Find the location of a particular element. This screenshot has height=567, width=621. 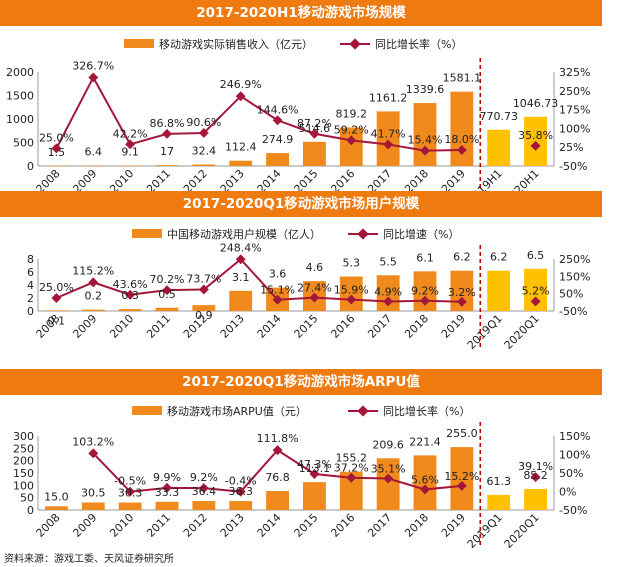

chart-1-title: 2017-2020H1移动游戏市场规模 is located at coordinates (301, 13).